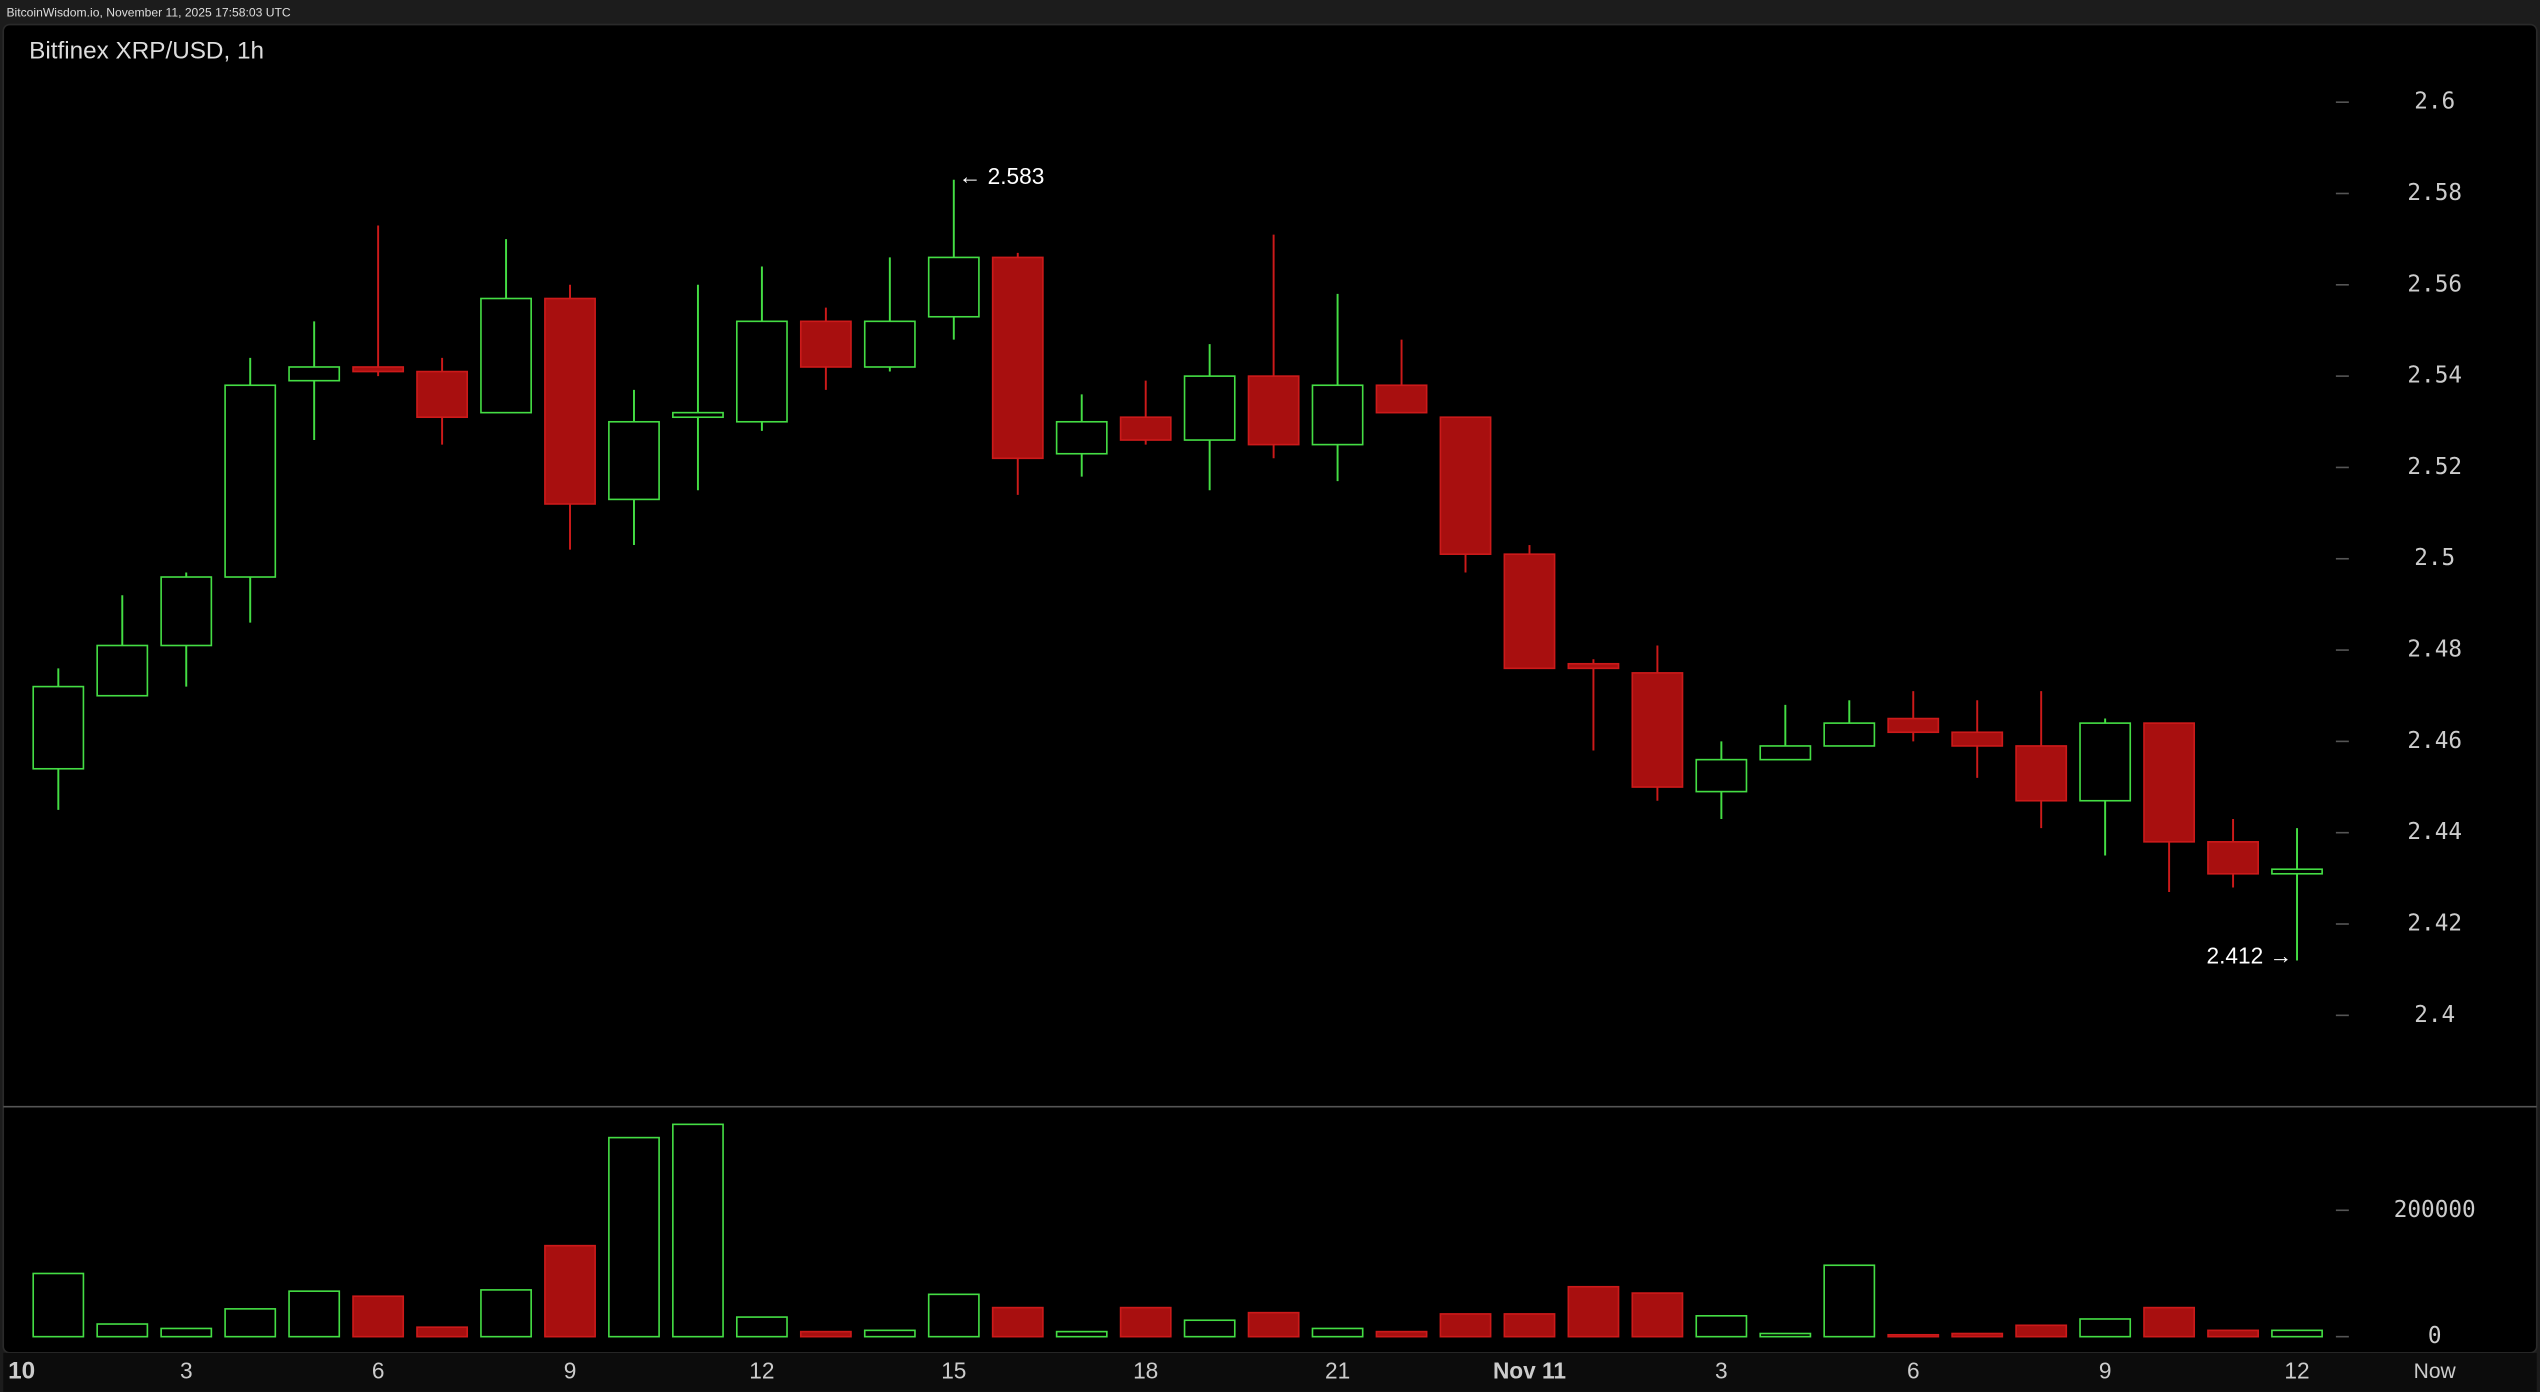 This screenshot has height=1392, width=2540. What do you see at coordinates (2434, 193) in the screenshot?
I see `y-tick-label: 2.58` at bounding box center [2434, 193].